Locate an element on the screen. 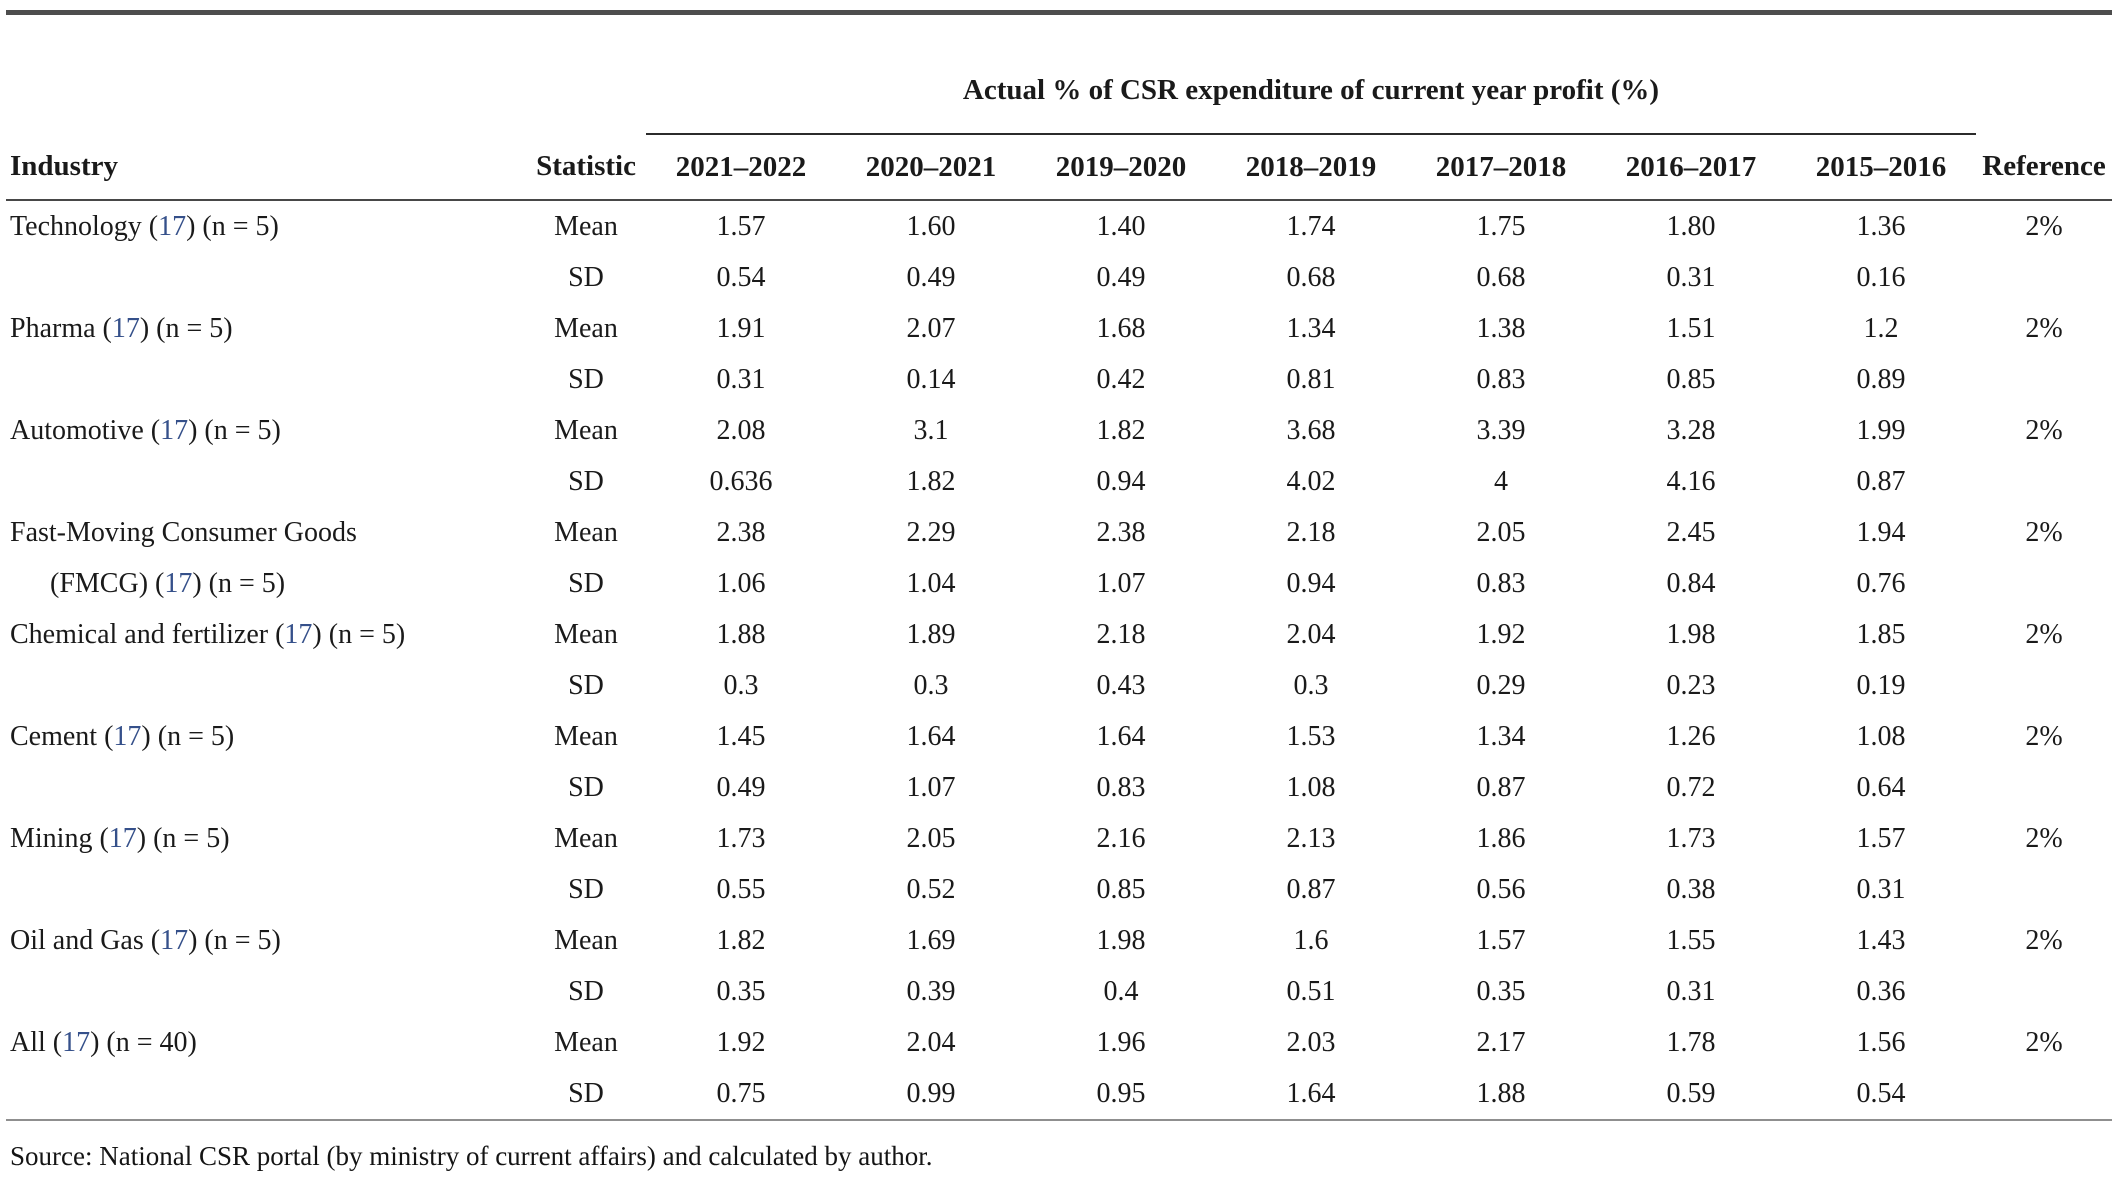 This screenshot has height=1185, width=2114. mean-value: 1.73 is located at coordinates (1691, 838).